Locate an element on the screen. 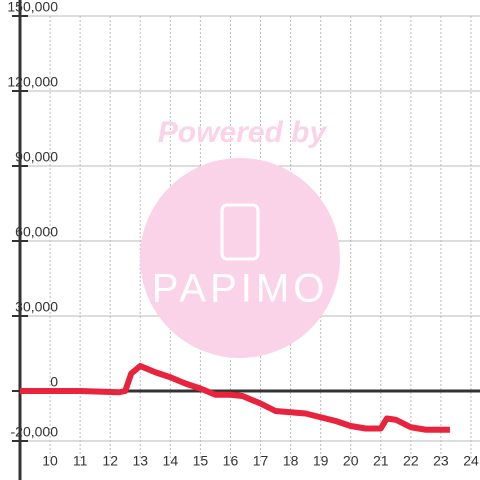 The height and width of the screenshot is (480, 480). y-tick-label: -20,000 is located at coordinates (35, 432).